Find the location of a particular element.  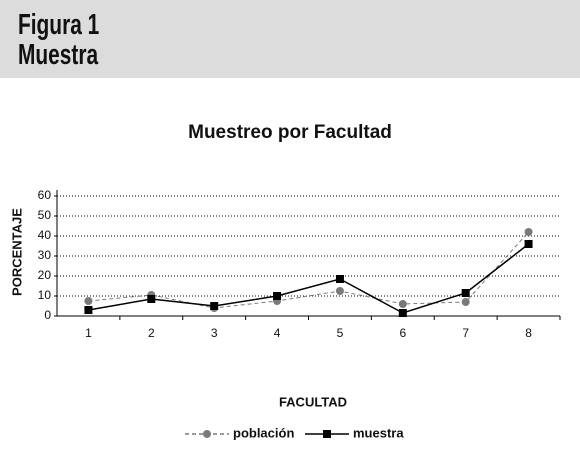

y-axis-label: PORCENTAJE is located at coordinates (16, 252).